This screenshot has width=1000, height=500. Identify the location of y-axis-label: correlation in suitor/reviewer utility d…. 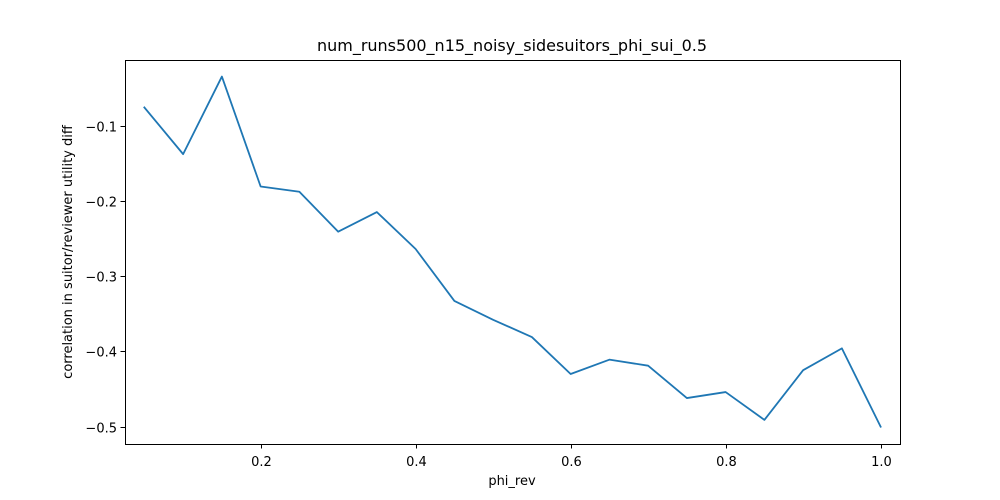
(68, 251).